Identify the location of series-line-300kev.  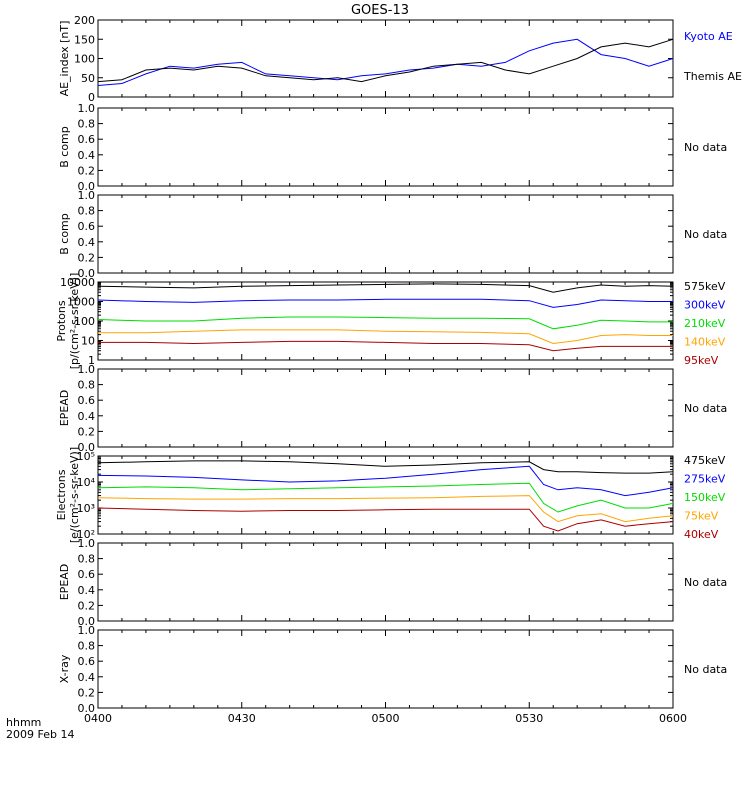
(385, 303).